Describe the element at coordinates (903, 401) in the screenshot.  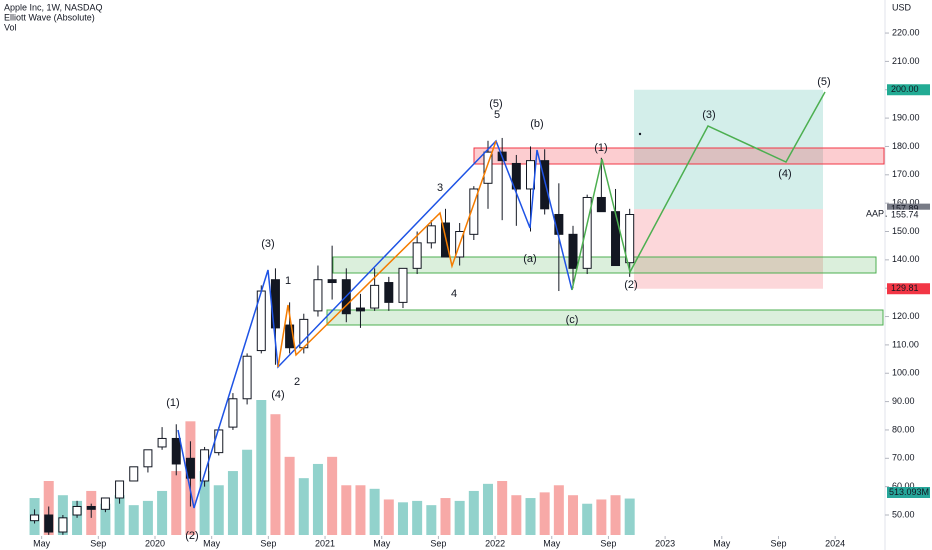
I see `y-tick-label: 90.00` at that location.